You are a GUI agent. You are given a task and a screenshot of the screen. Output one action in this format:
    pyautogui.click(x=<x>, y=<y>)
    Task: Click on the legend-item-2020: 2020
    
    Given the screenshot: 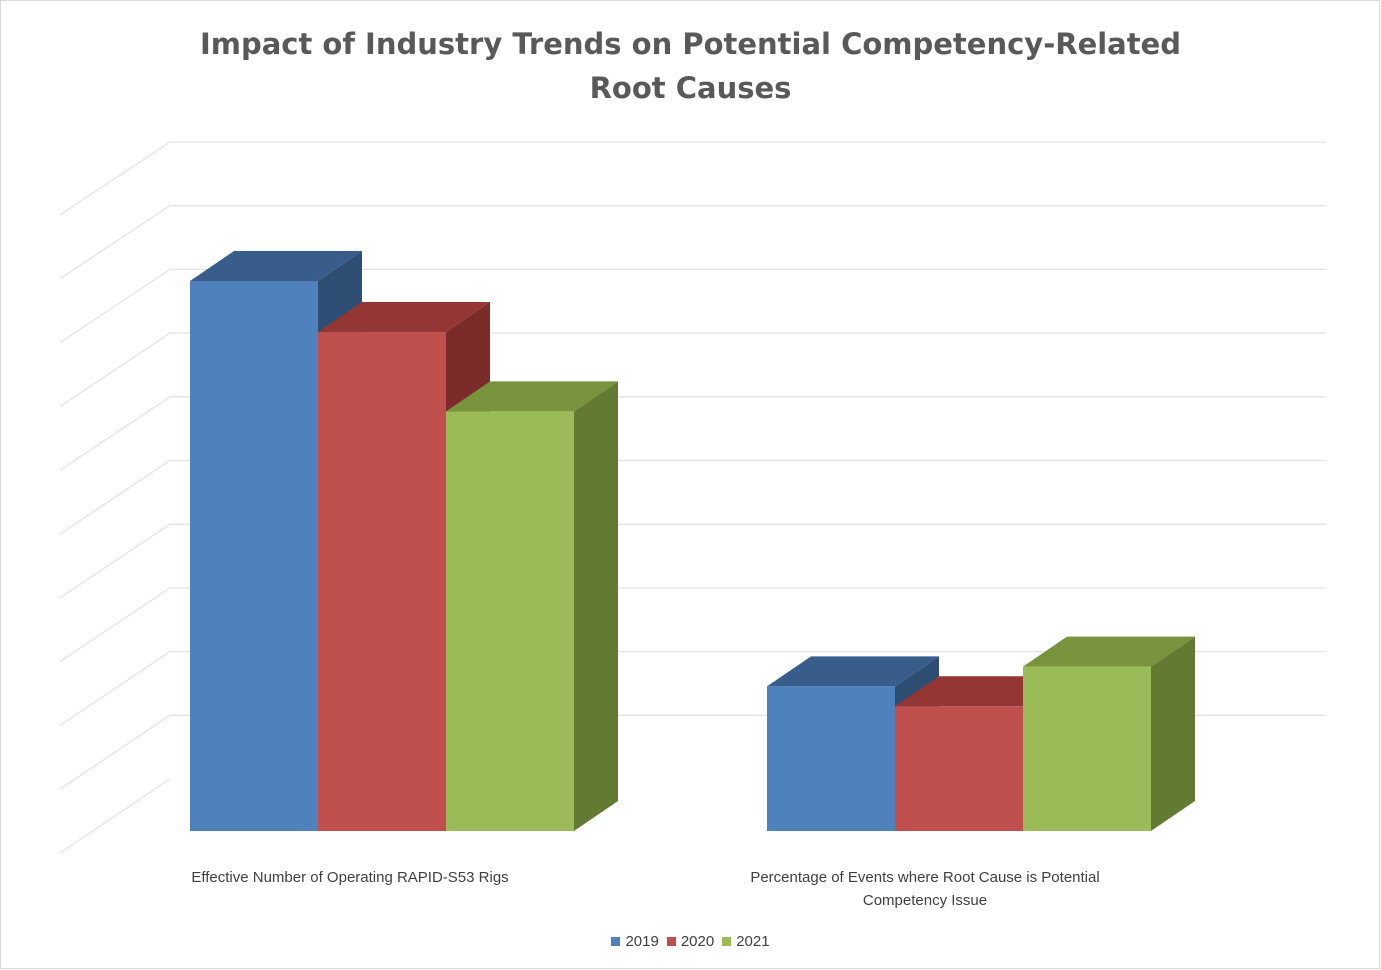 What is the action you would take?
    pyautogui.click(x=690, y=941)
    